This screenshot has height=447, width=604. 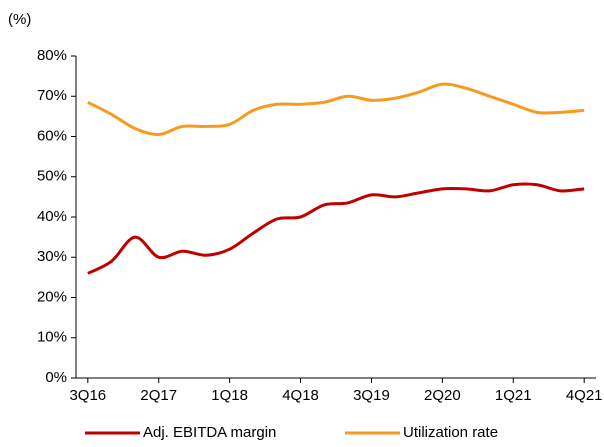 What do you see at coordinates (584, 395) in the screenshot?
I see `x-tick-label: 4Q21` at bounding box center [584, 395].